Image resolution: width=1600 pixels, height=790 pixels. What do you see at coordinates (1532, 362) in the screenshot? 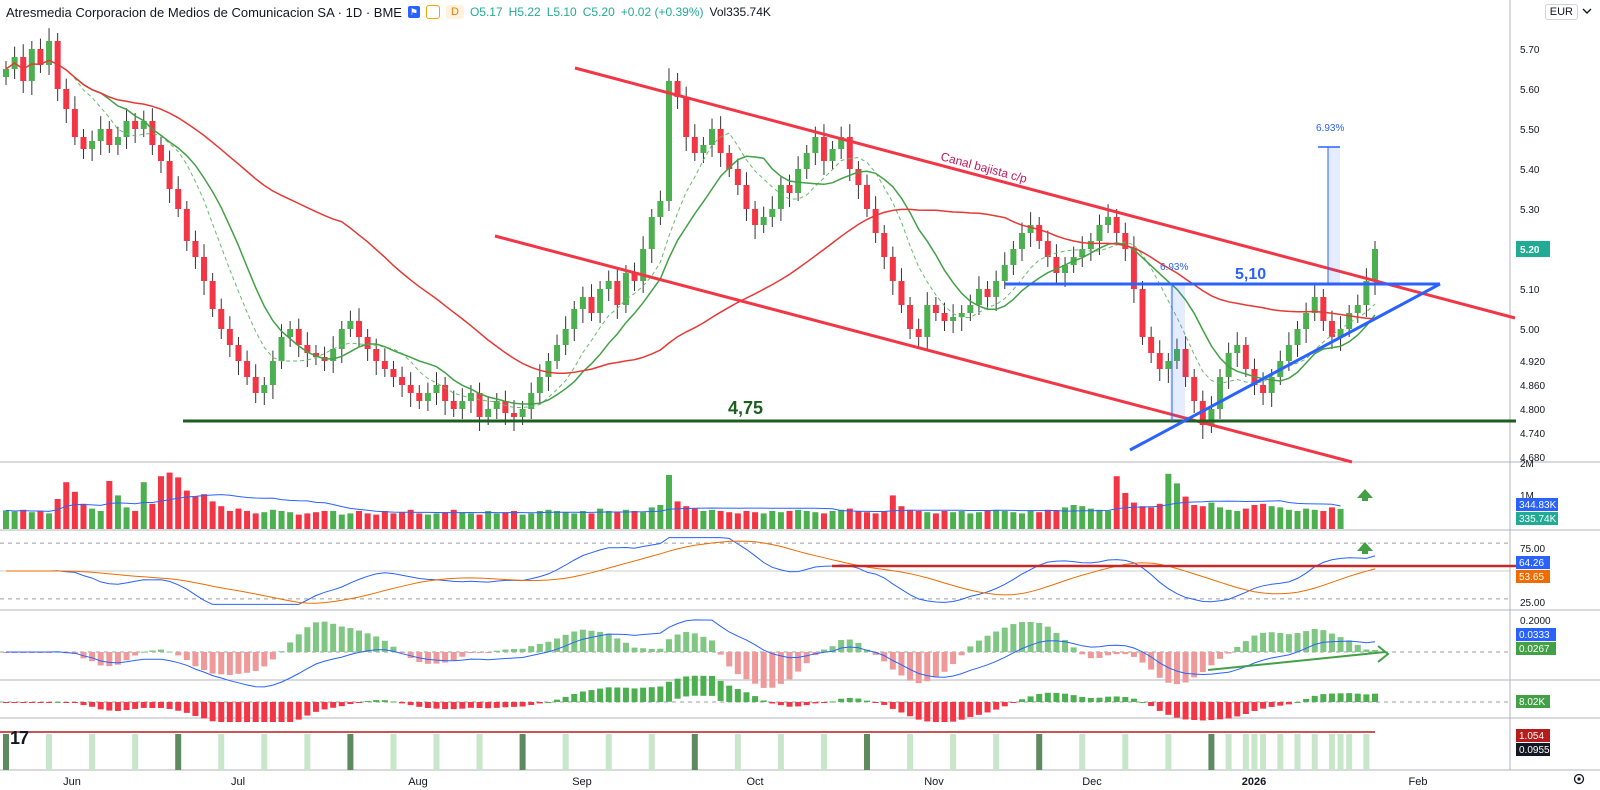
I see `price-tick-label: 4.920` at bounding box center [1532, 362].